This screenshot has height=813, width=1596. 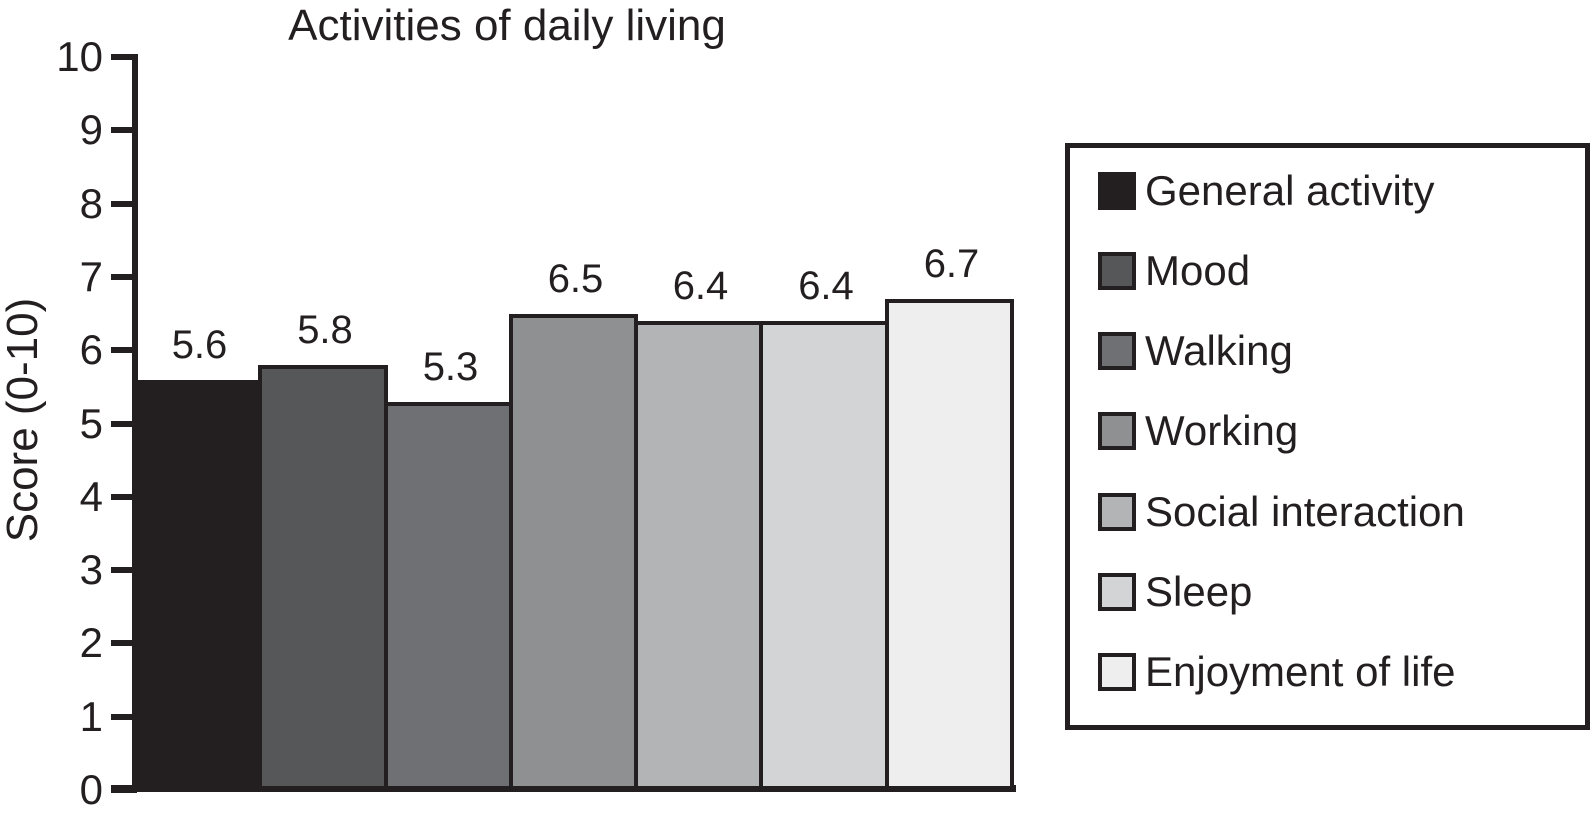 What do you see at coordinates (1222, 431) in the screenshot?
I see `legend-label: Working` at bounding box center [1222, 431].